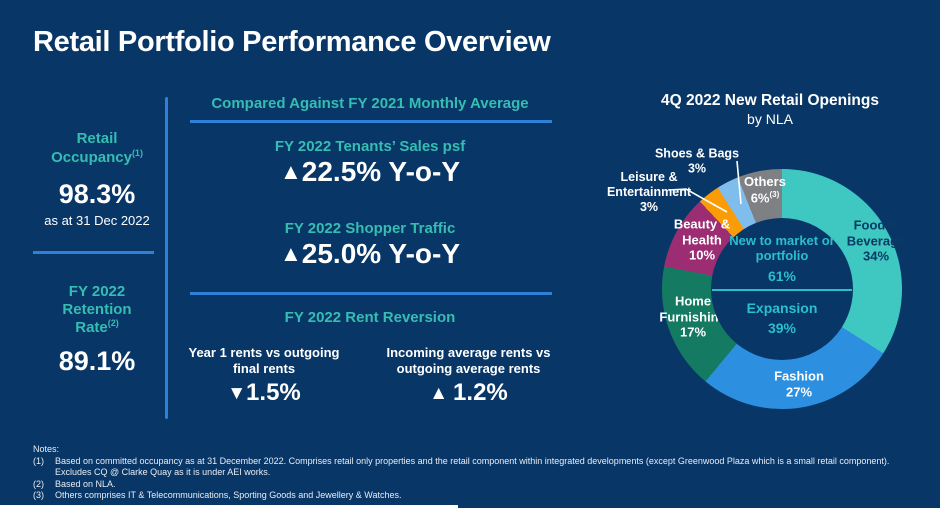  I want to click on donut-inner-separator, so click(782, 290).